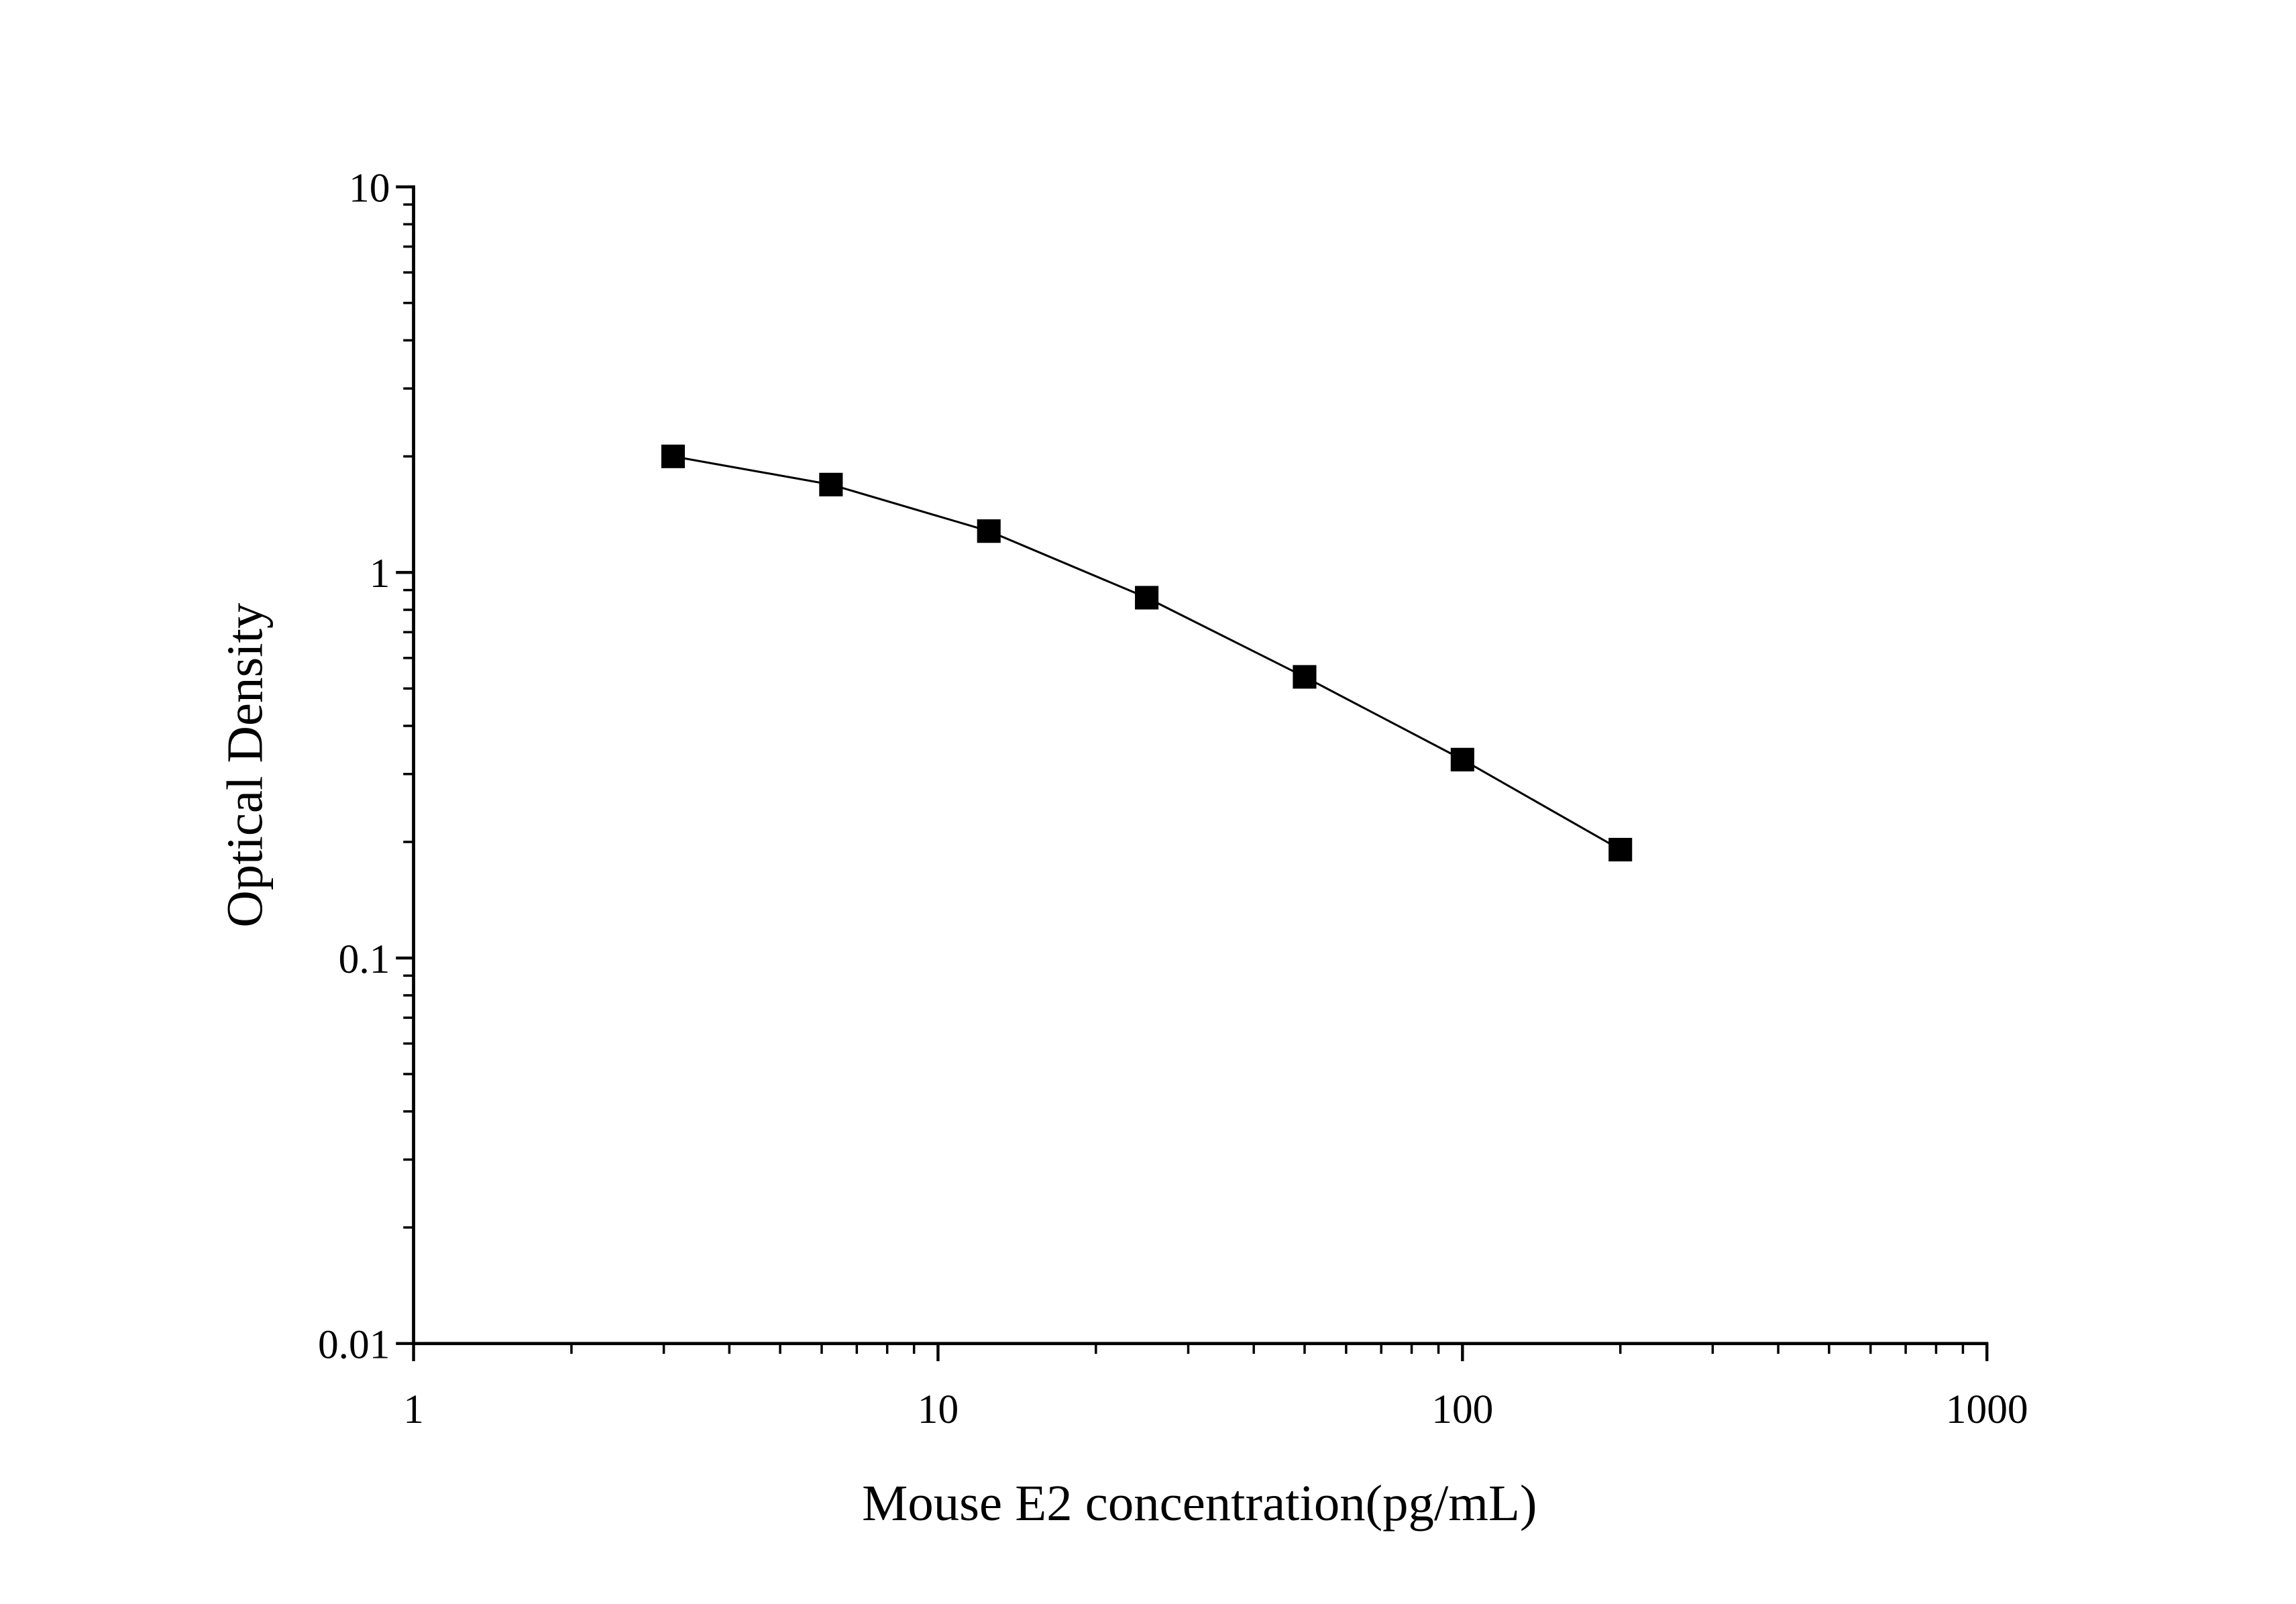  Describe the element at coordinates (1987, 1409) in the screenshot. I see `x-tick-label: 1000` at that location.